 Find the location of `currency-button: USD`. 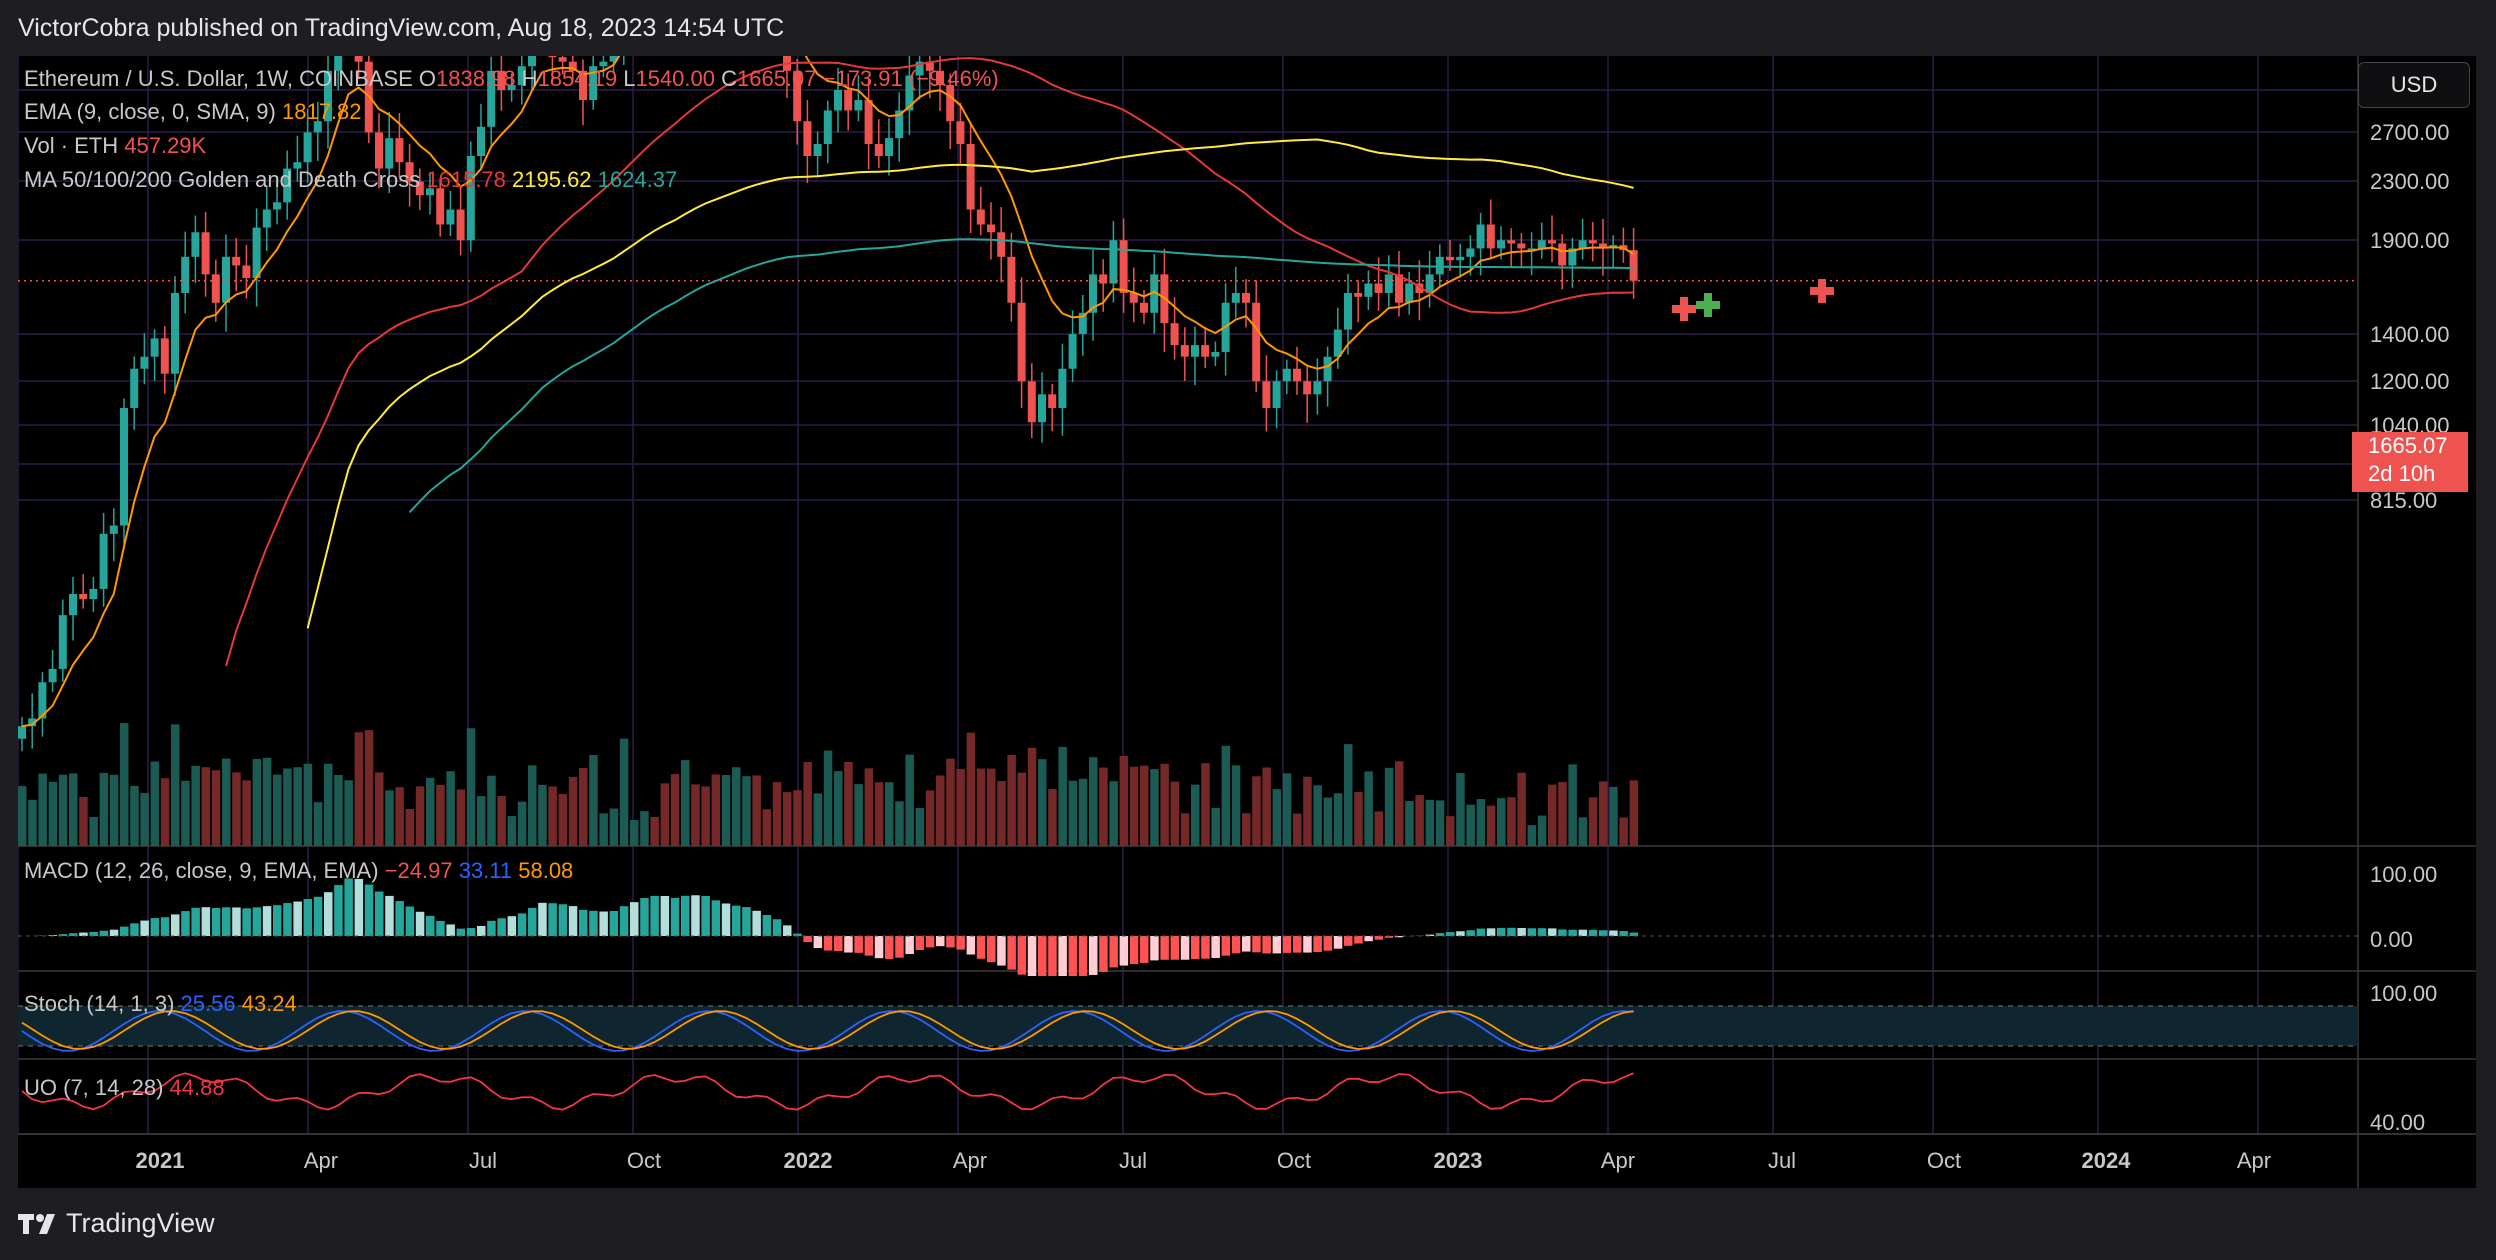

currency-button: USD is located at coordinates (2414, 85).